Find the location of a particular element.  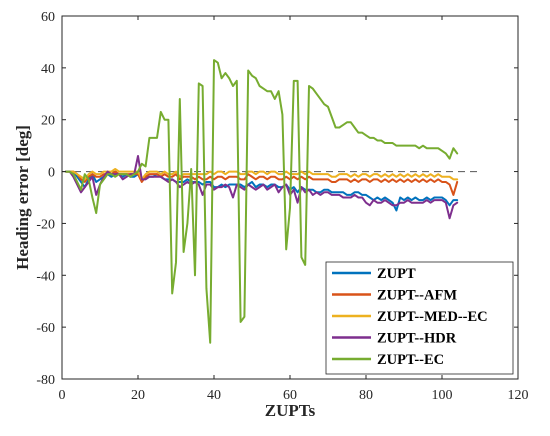

x-tick-label: 20 is located at coordinates (138, 395).